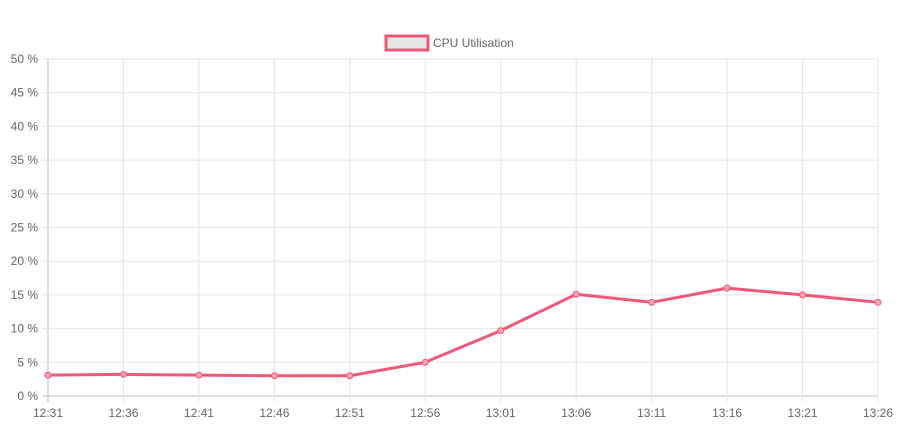 Image resolution: width=904 pixels, height=434 pixels. I want to click on y-tick-label: 25 %, so click(25, 228).